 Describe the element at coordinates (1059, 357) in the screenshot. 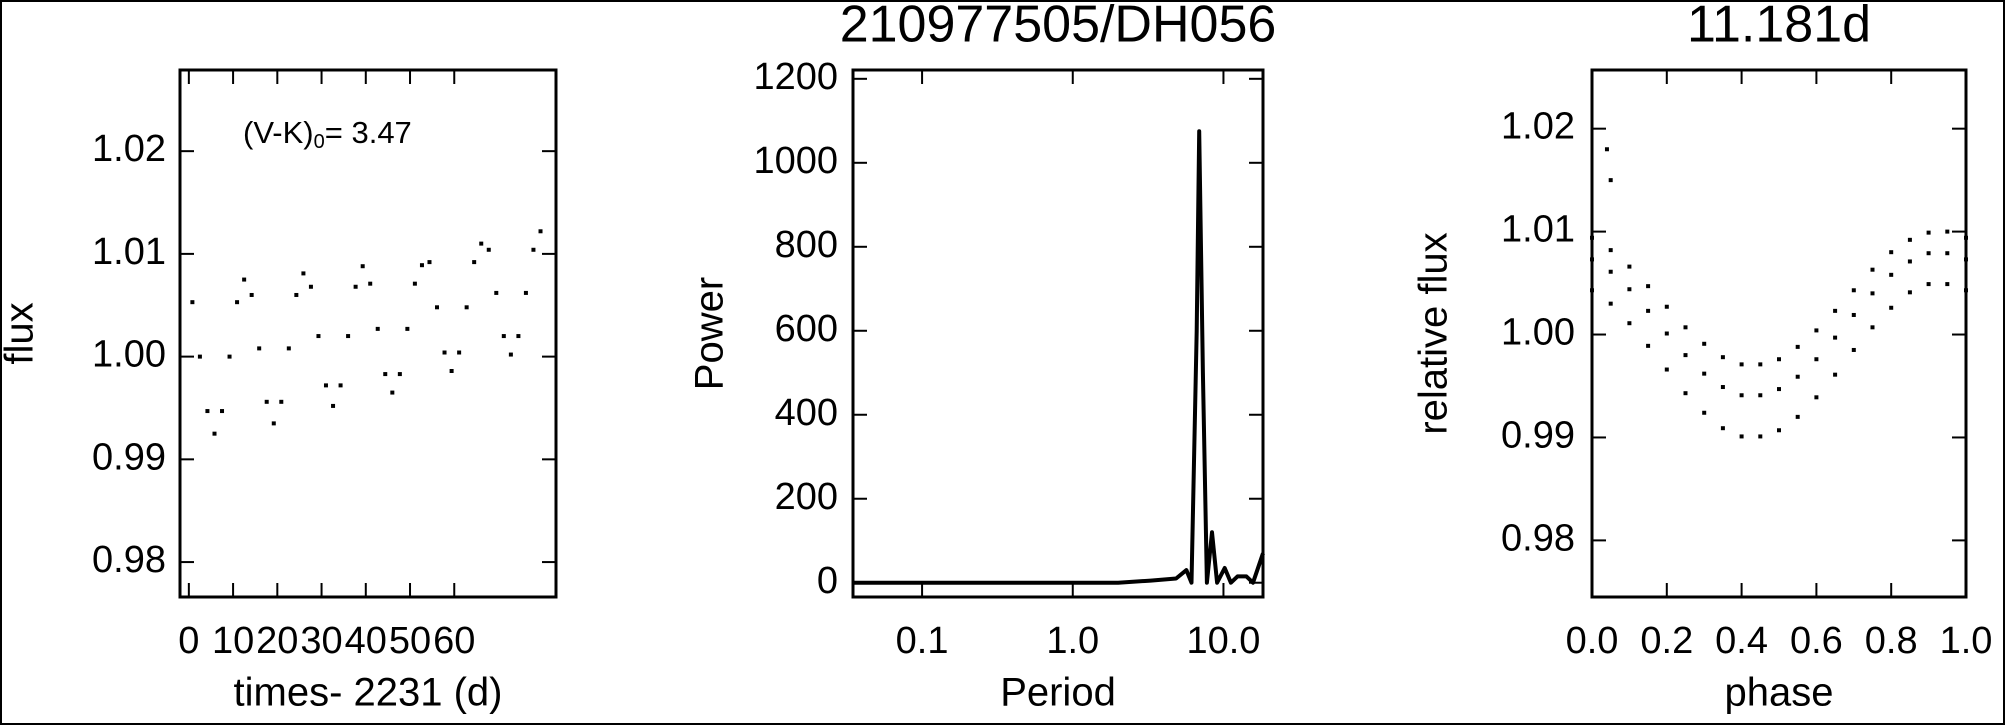

I see `power-line` at that location.